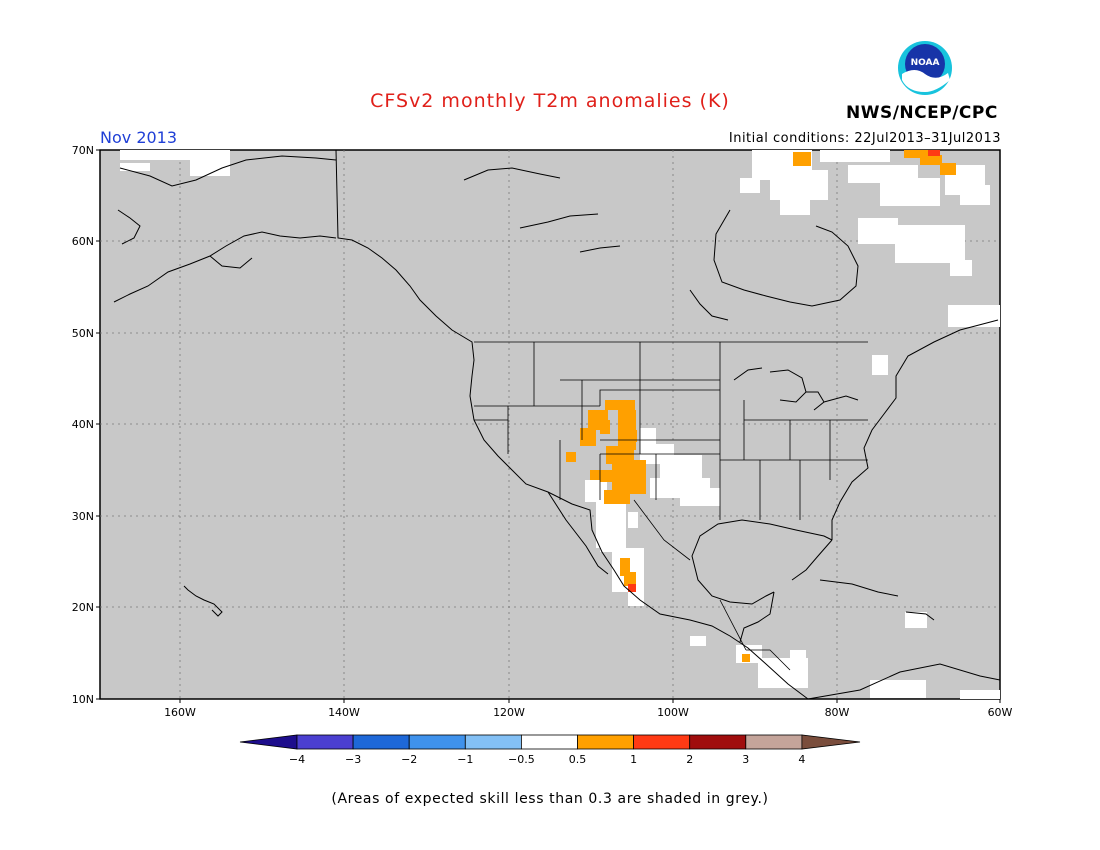 The height and width of the screenshot is (850, 1100). What do you see at coordinates (689, 759) in the screenshot?
I see `colorbar-tick-label: 2` at bounding box center [689, 759].